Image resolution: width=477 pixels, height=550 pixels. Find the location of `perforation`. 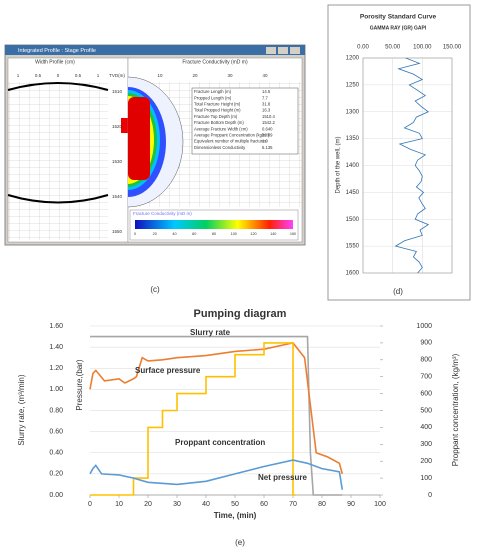

perforation is located at coordinates (124, 125).